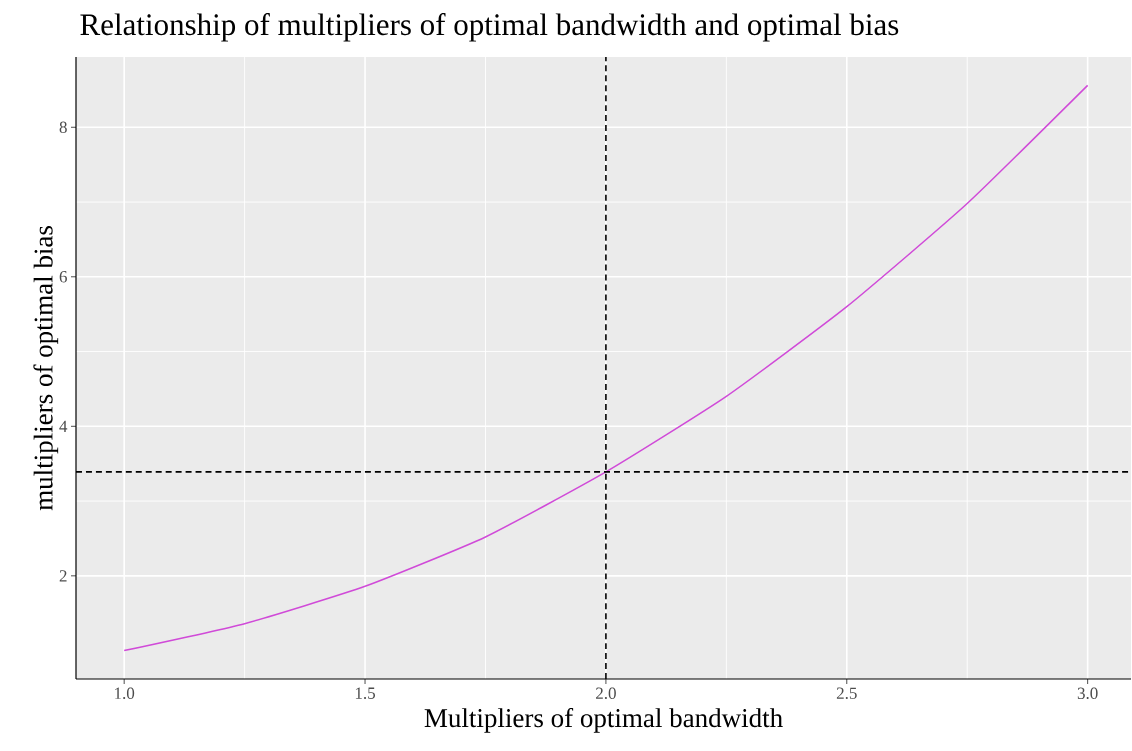 The width and height of the screenshot is (1132, 751). Describe the element at coordinates (125, 693) in the screenshot. I see `x-tick-label: 1.0` at that location.